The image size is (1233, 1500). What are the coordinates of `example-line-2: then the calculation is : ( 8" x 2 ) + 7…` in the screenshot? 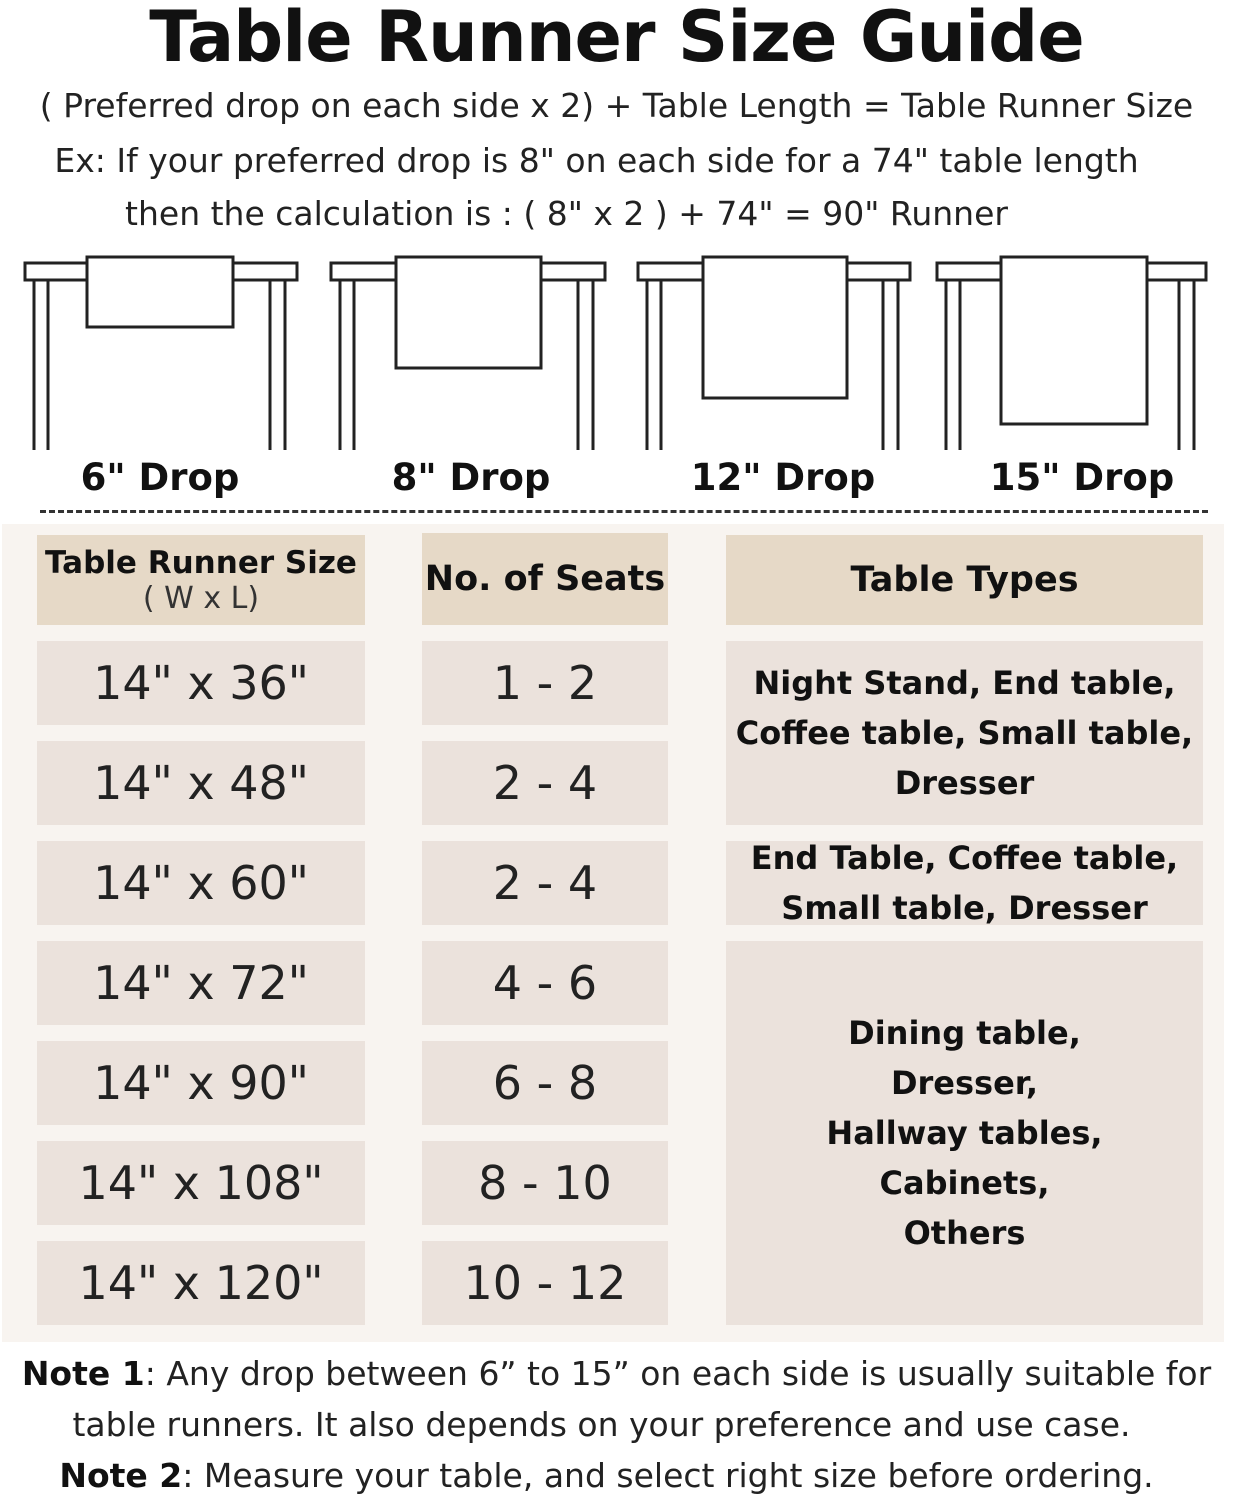 It's located at (566, 213).